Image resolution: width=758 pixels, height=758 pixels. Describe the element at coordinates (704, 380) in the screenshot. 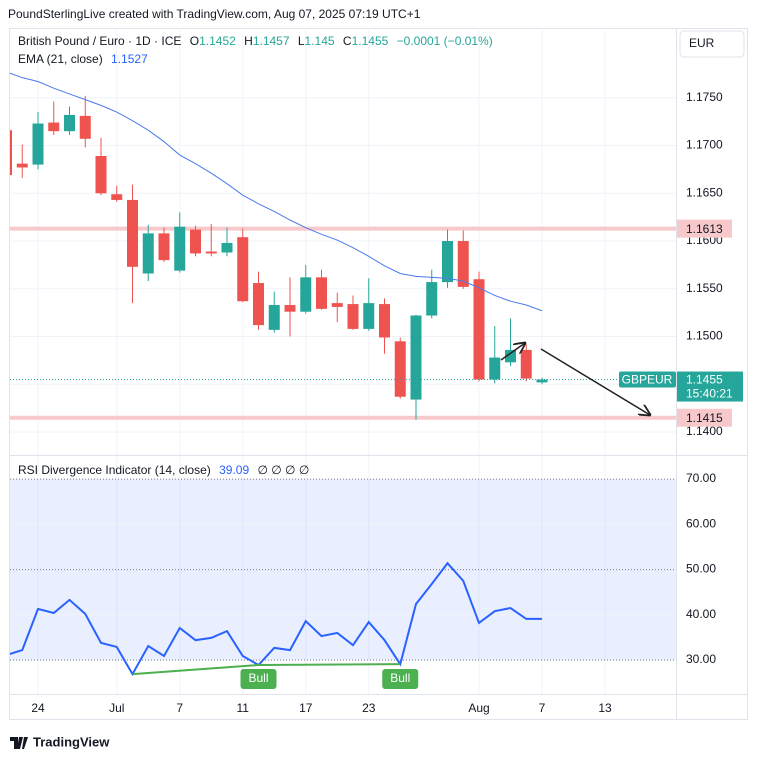

I see `price-label: 1.1455` at that location.